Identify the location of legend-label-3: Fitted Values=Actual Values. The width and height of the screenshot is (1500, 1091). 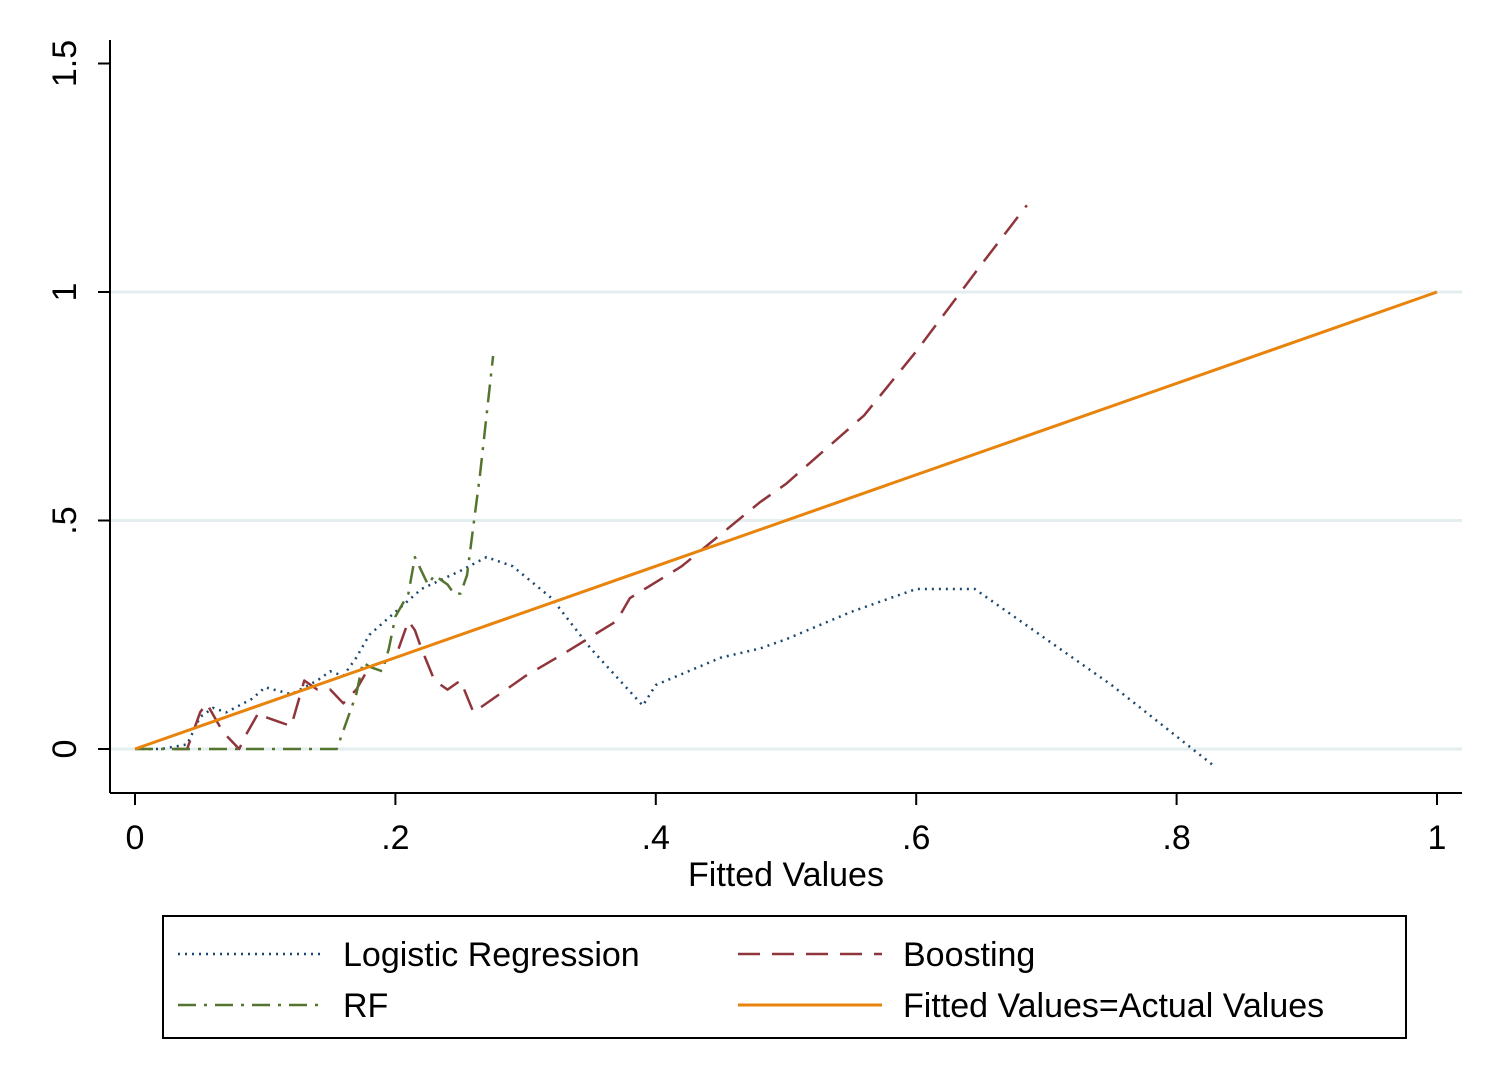
(1113, 1006).